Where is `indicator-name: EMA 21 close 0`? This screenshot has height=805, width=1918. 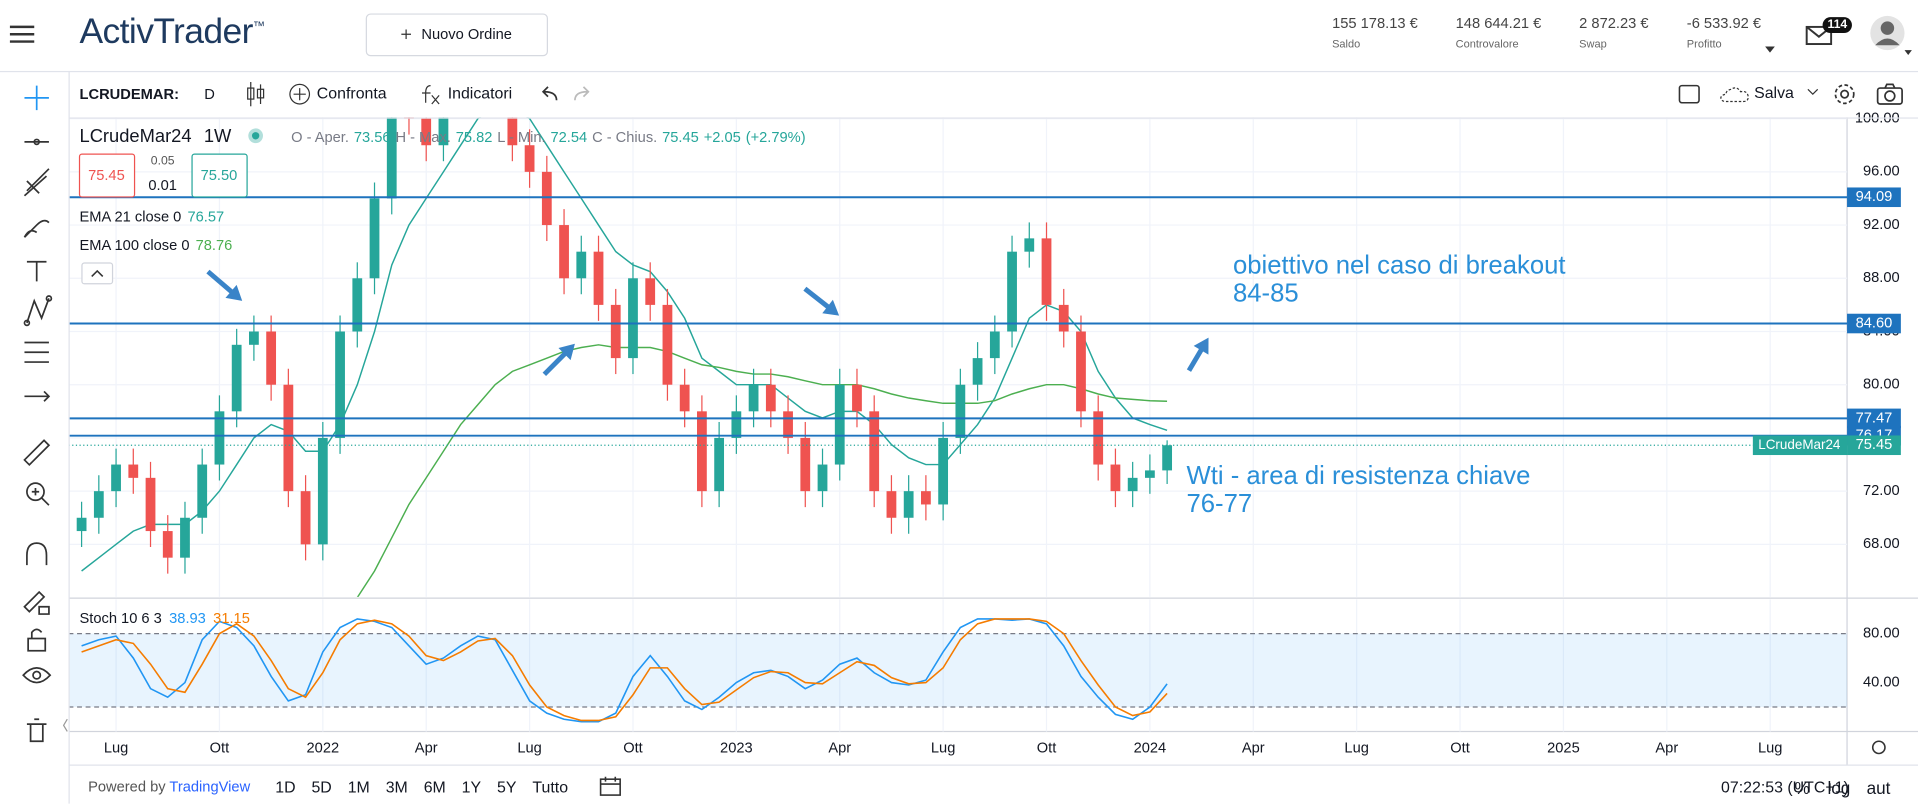
indicator-name: EMA 21 close 0 is located at coordinates (131, 218).